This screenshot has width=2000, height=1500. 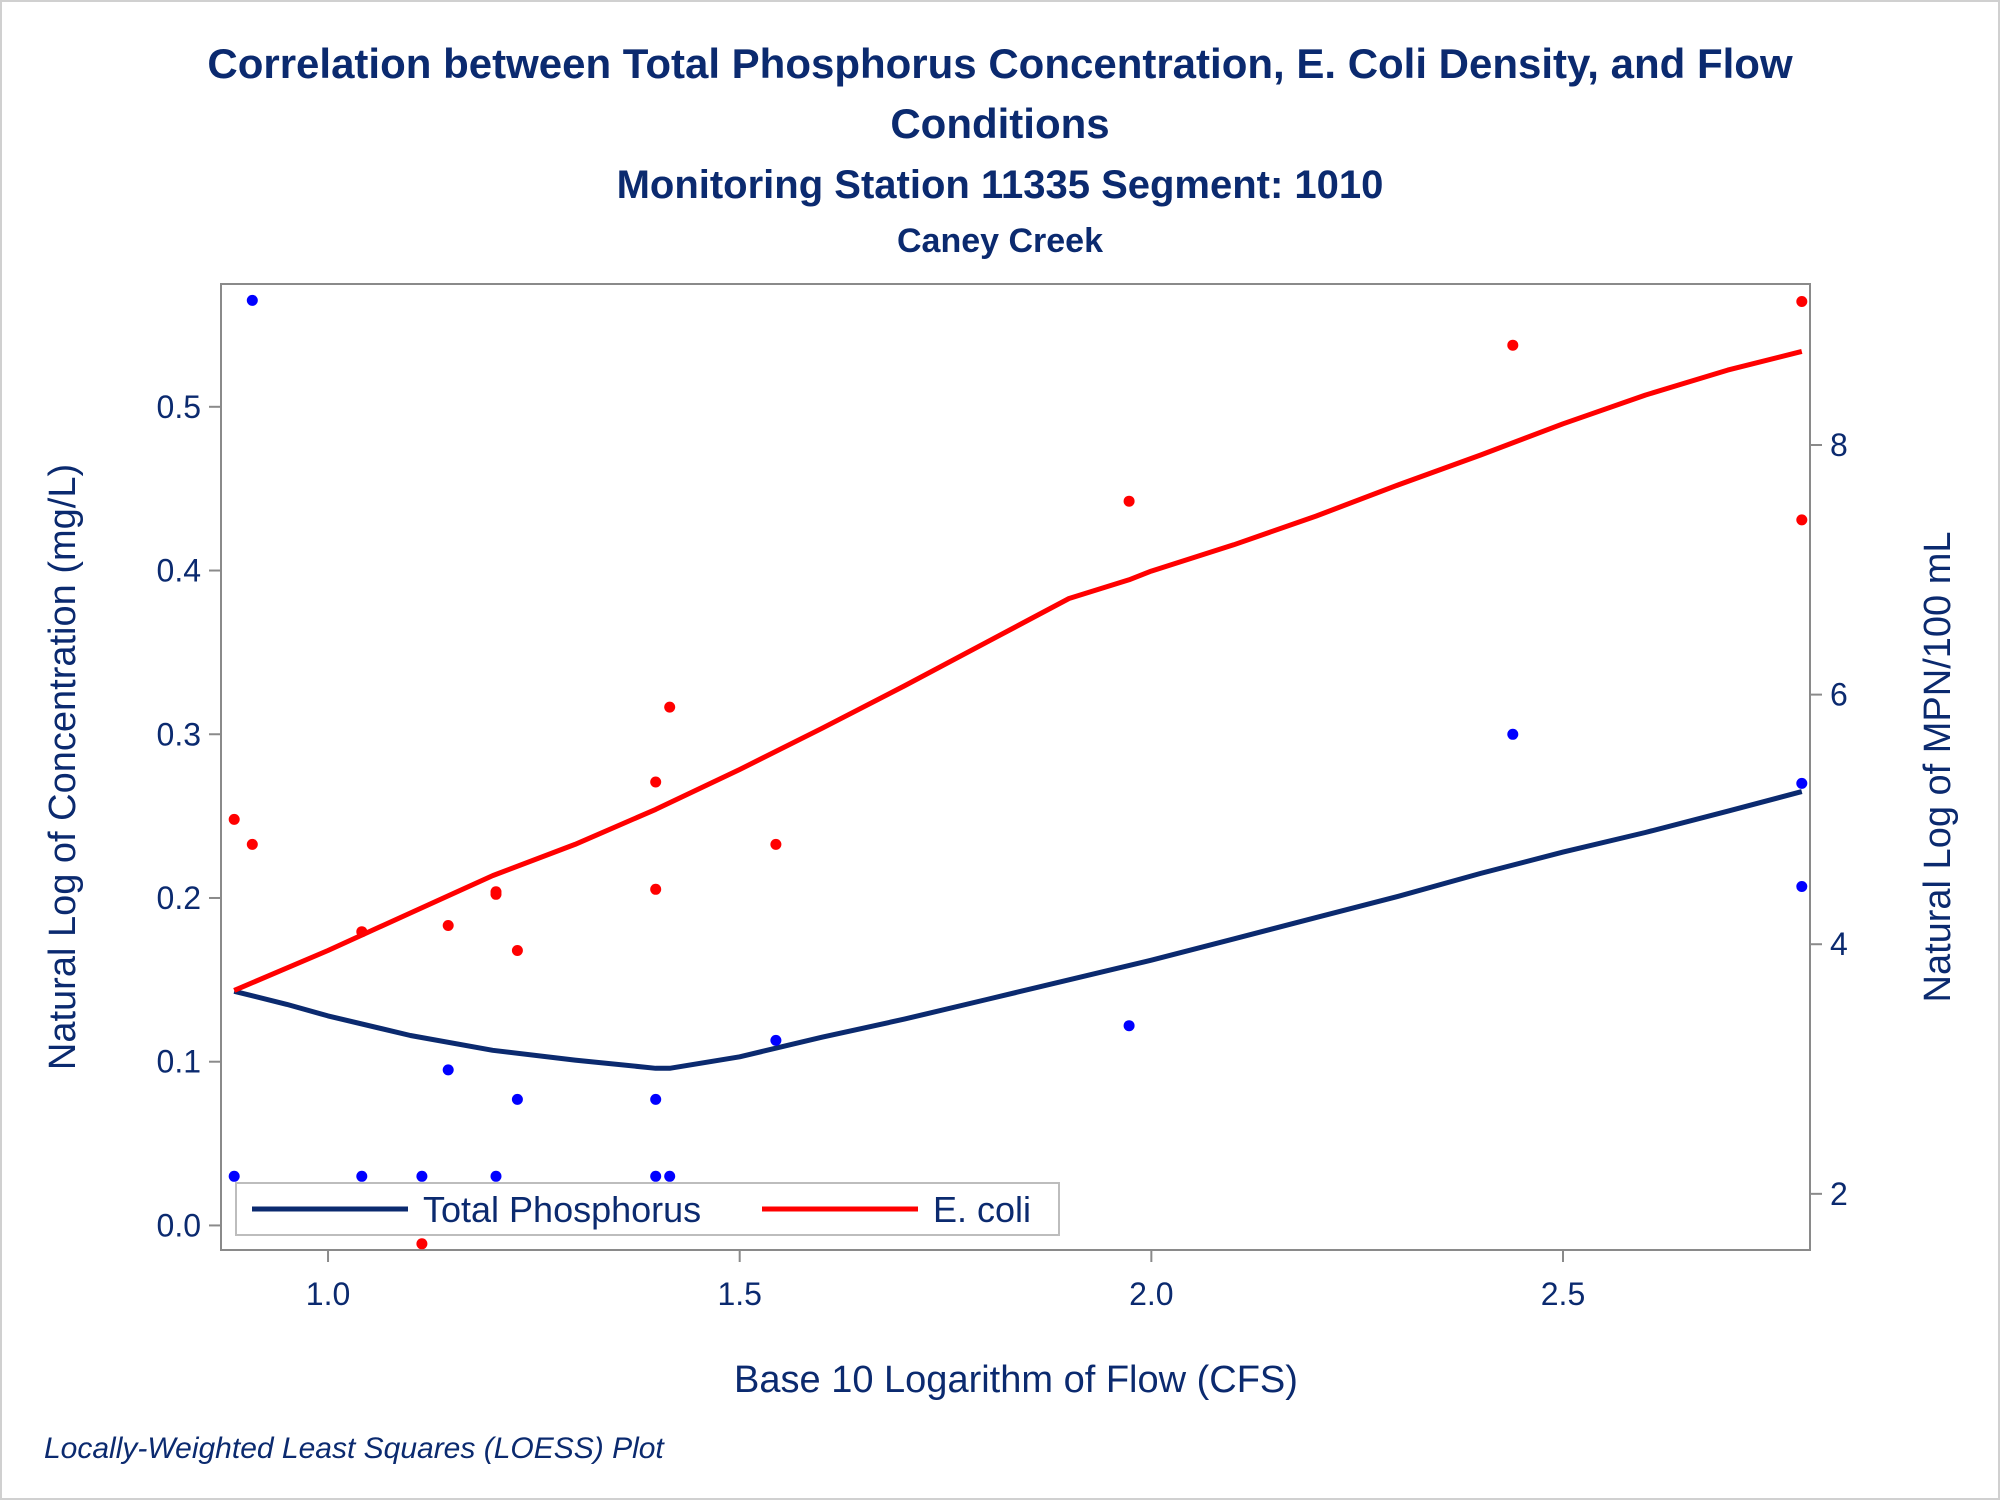 I want to click on legend-label-e-coli: E. coli, so click(x=982, y=1209).